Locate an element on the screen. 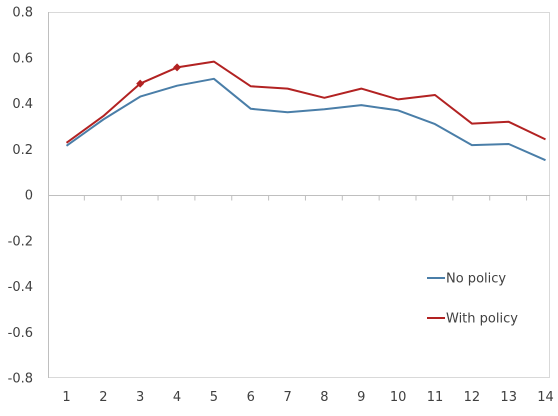 Image resolution: width=558 pixels, height=416 pixels. y-tick-label: 0 is located at coordinates (29, 196).